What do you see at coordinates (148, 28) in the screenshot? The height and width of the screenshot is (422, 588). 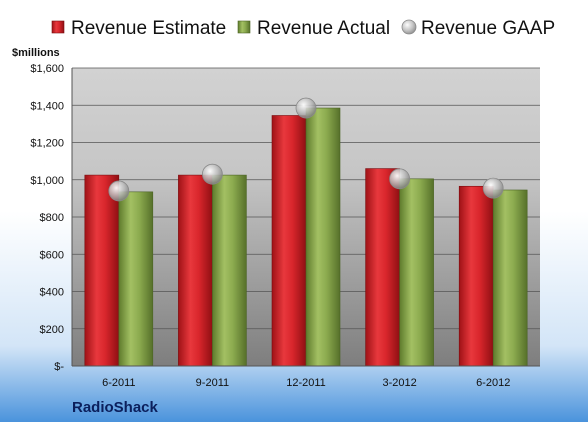 I see `legend-label: Revenue Estimate` at bounding box center [148, 28].